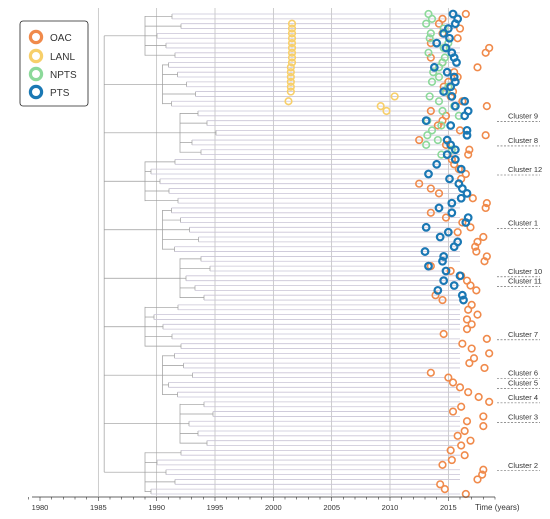  I want to click on cluster-label: Cluster 2, so click(523, 465).